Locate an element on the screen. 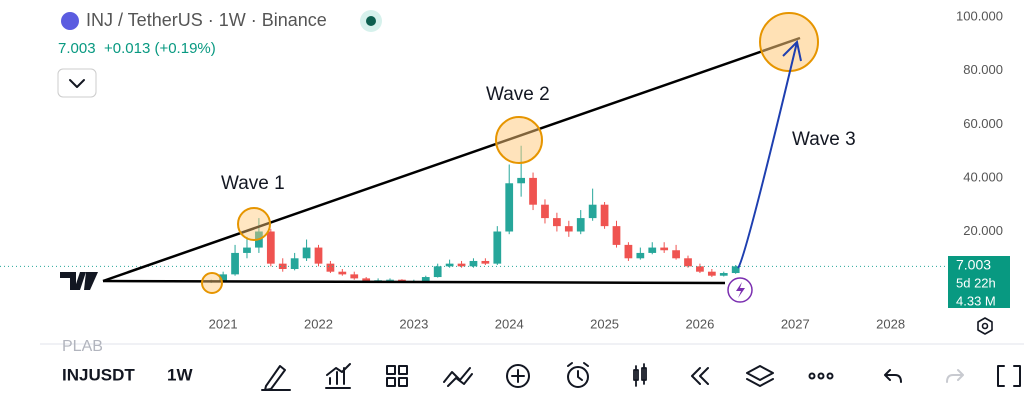  price-tag is located at coordinates (979, 282).